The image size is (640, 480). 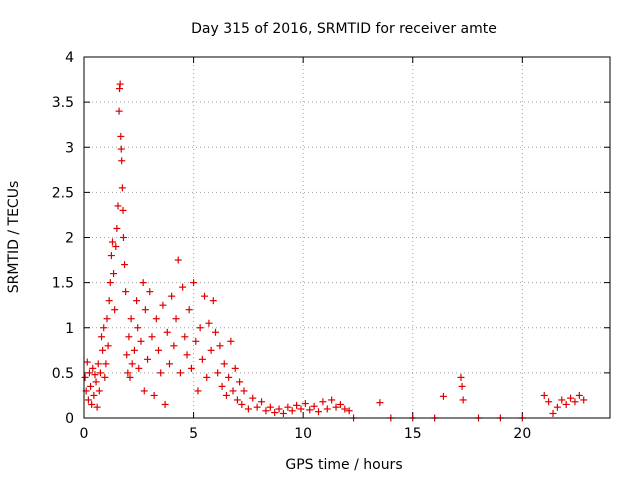 I want to click on y-tick-label: 2.5, so click(x=63, y=193).